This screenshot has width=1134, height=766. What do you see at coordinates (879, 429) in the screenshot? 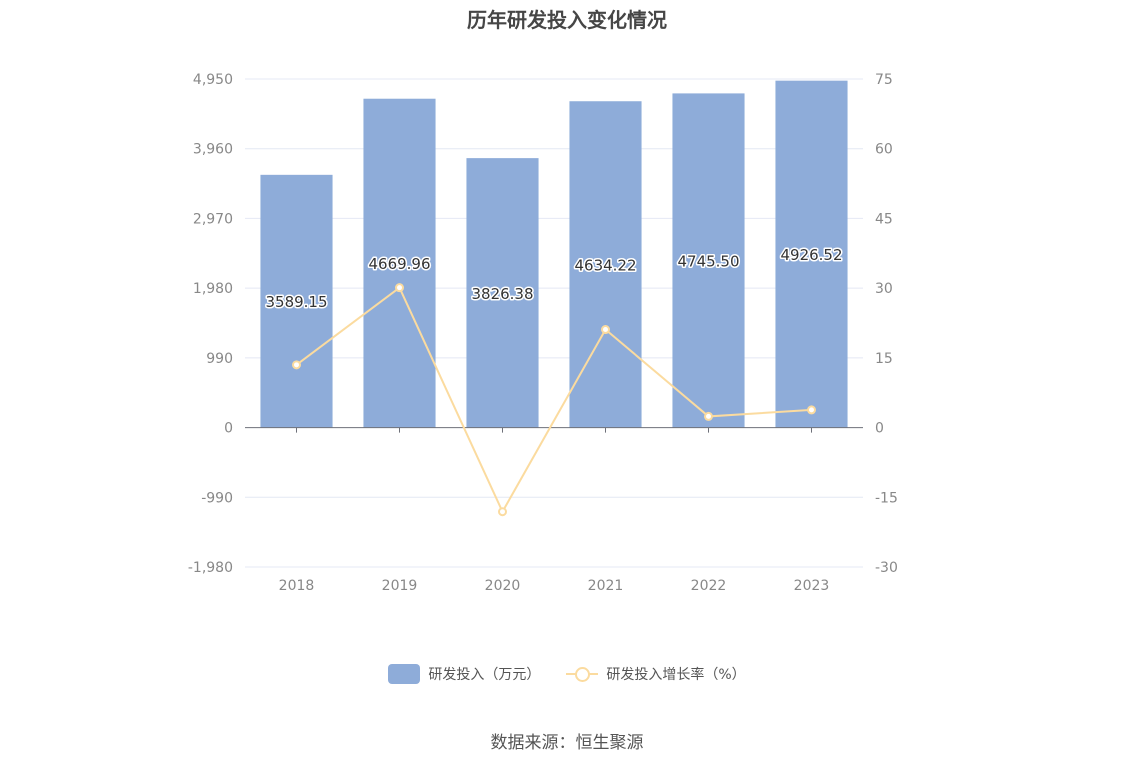
I see `y-right-tick-label: 0` at bounding box center [879, 429].